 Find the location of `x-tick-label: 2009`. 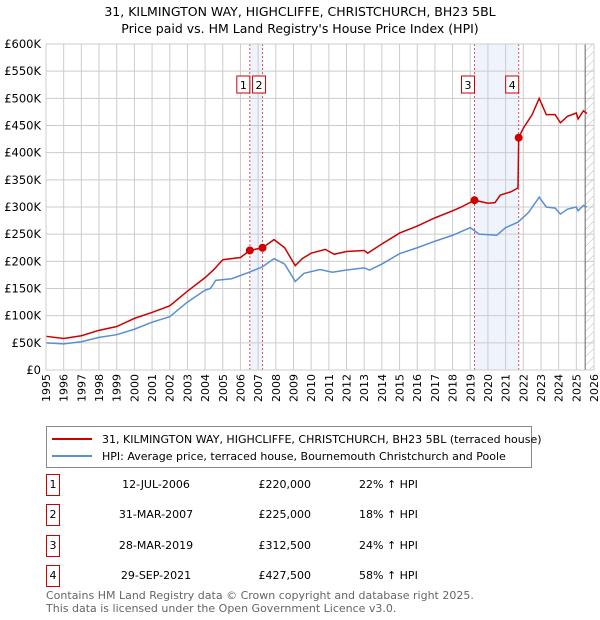

x-tick-label: 2009 is located at coordinates (293, 388).